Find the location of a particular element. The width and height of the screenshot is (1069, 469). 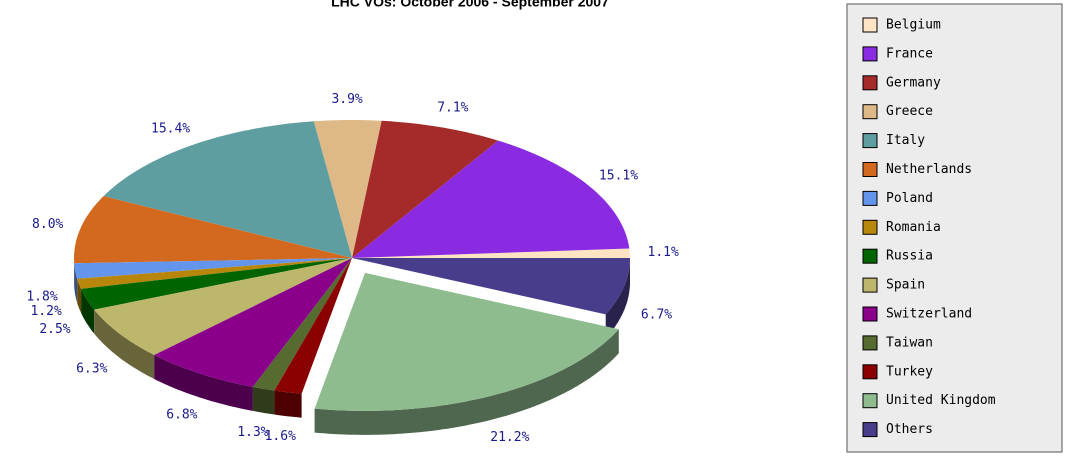

legend-label: Poland is located at coordinates (909, 198).